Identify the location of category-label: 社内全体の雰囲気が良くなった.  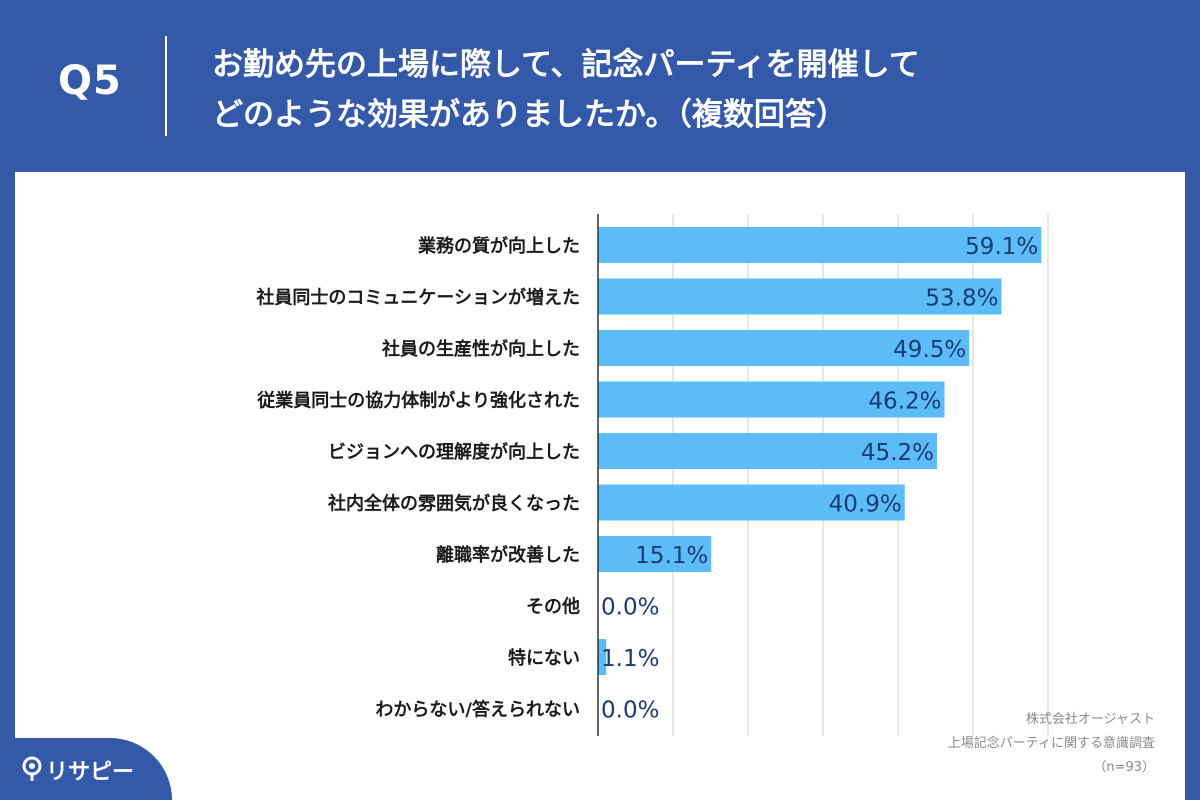
(454, 504).